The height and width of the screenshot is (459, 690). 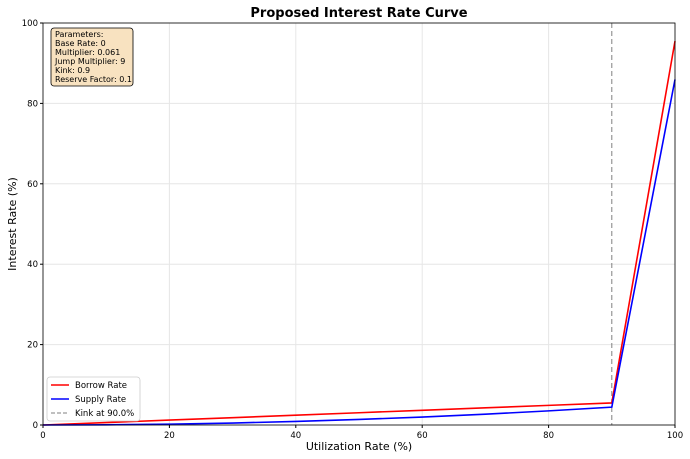 I want to click on param-line: Kink: 0.9, so click(x=72, y=70).